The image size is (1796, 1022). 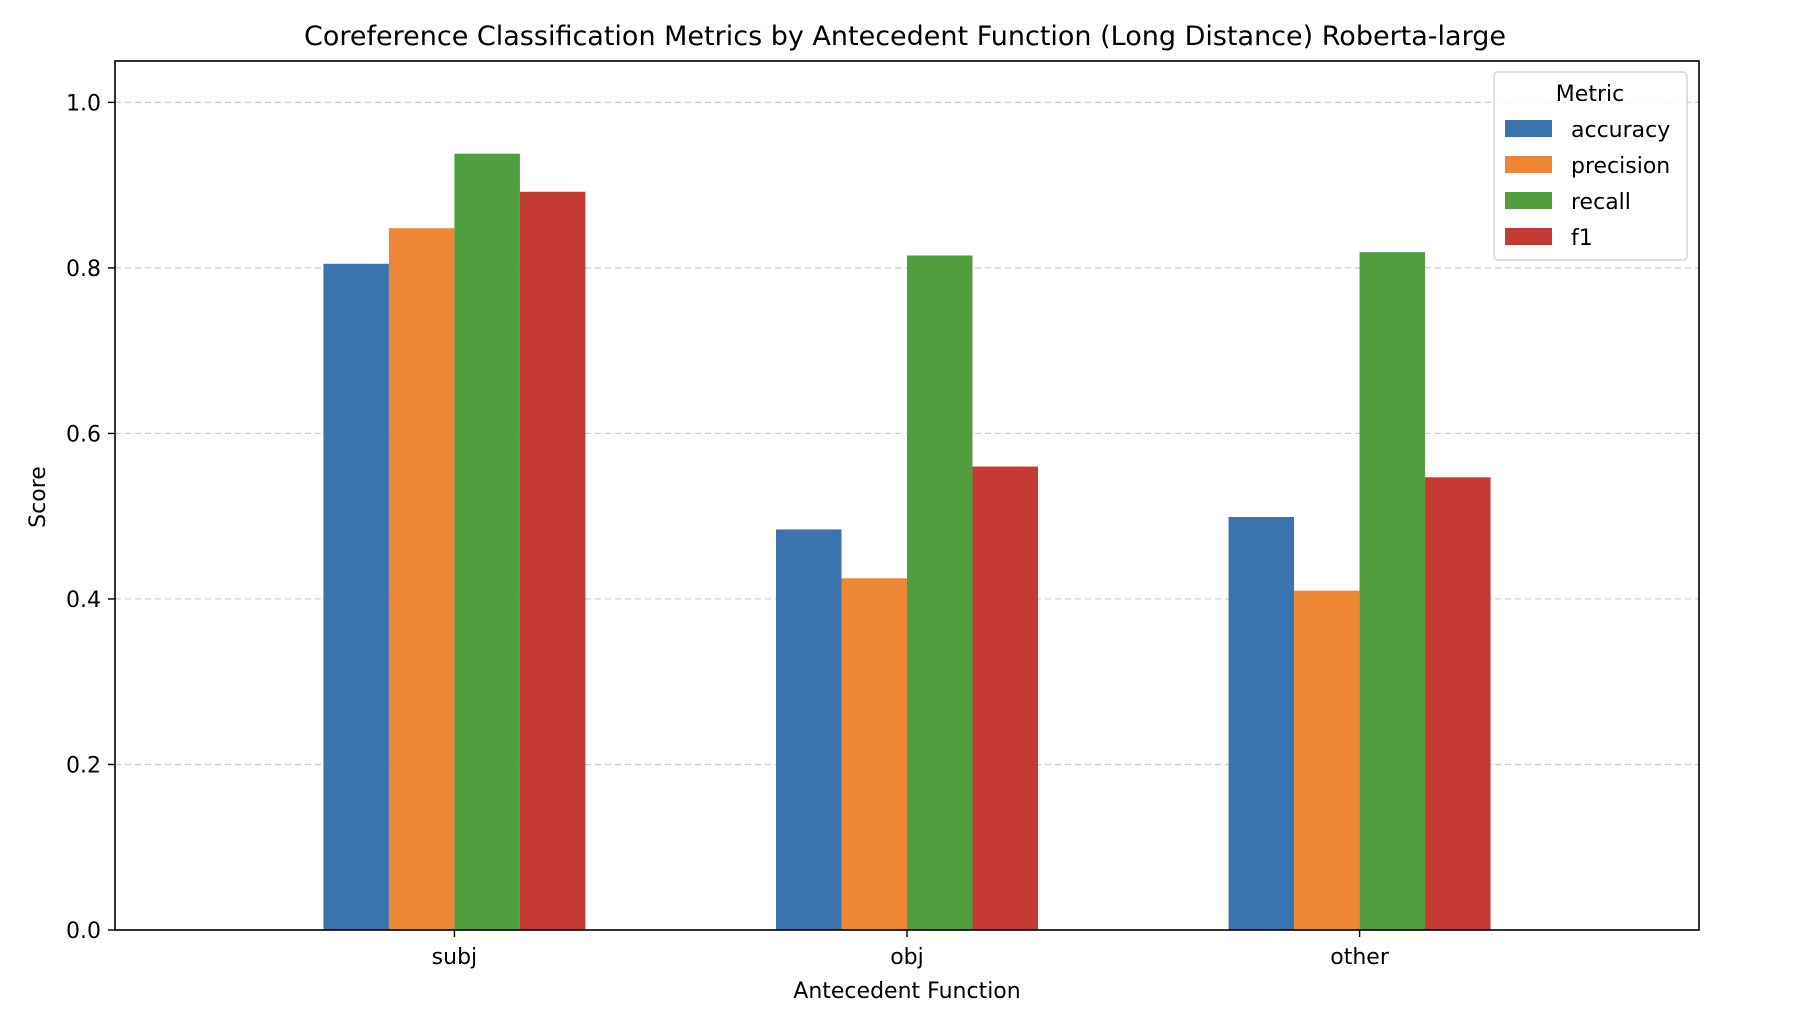 What do you see at coordinates (1528, 236) in the screenshot?
I see `legend-swatch-f1` at bounding box center [1528, 236].